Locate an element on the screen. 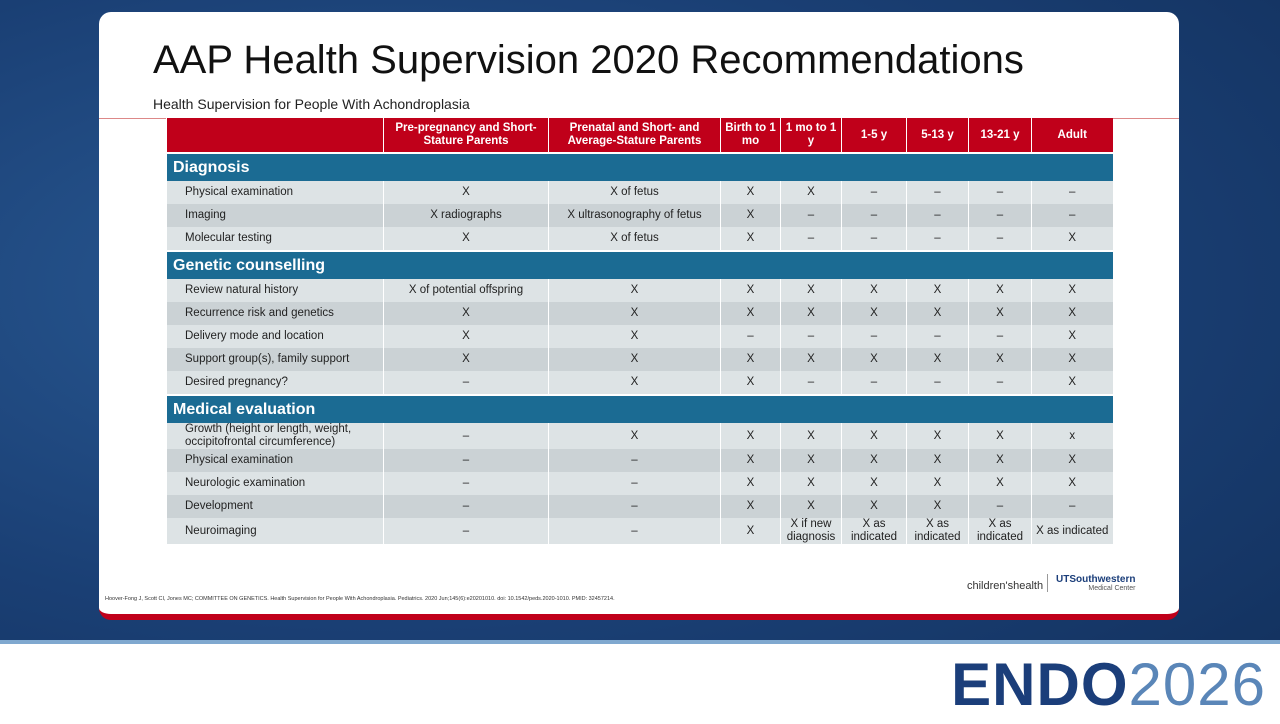  row-label: Physical examination is located at coordinates (275, 192).